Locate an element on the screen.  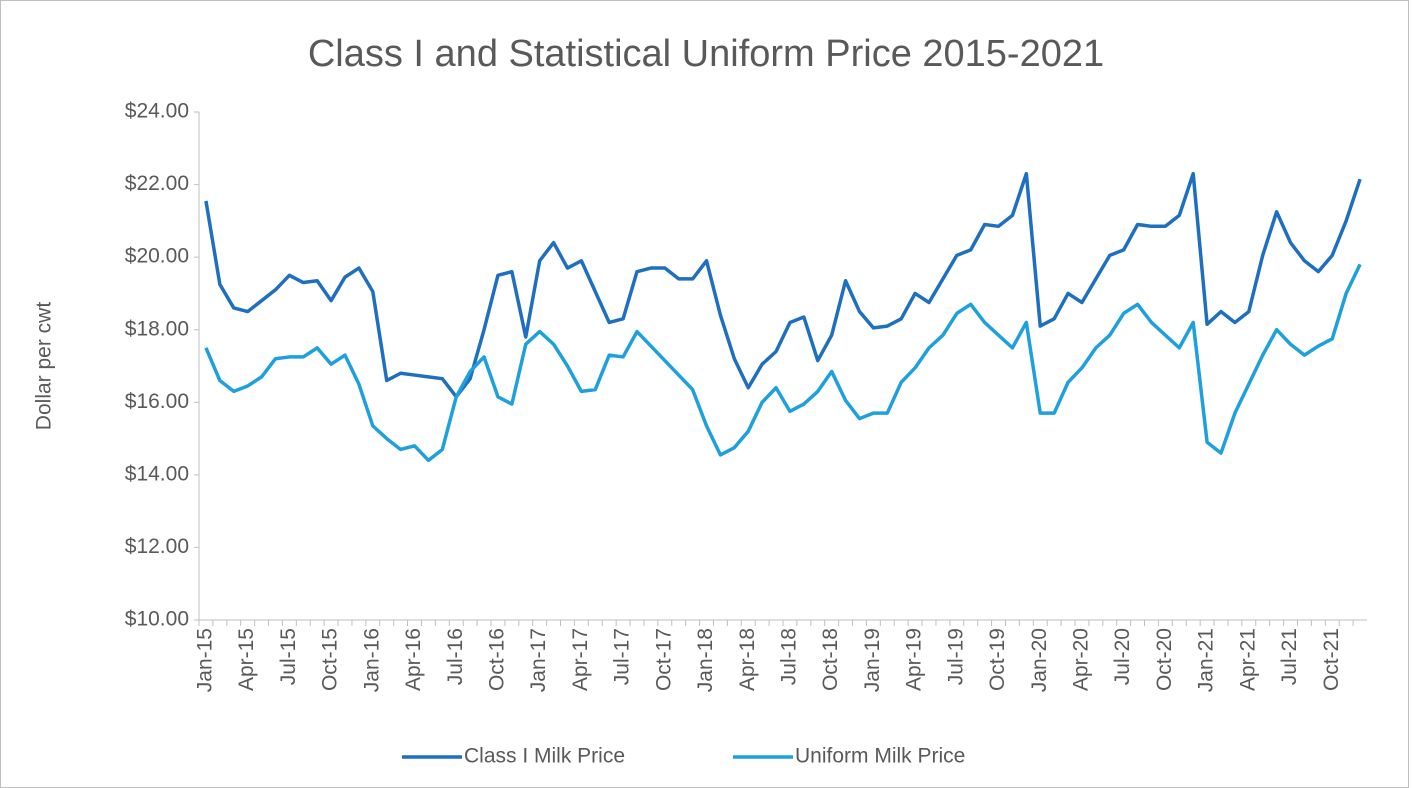
x-tick-label: Oct-16 is located at coordinates (496, 659).